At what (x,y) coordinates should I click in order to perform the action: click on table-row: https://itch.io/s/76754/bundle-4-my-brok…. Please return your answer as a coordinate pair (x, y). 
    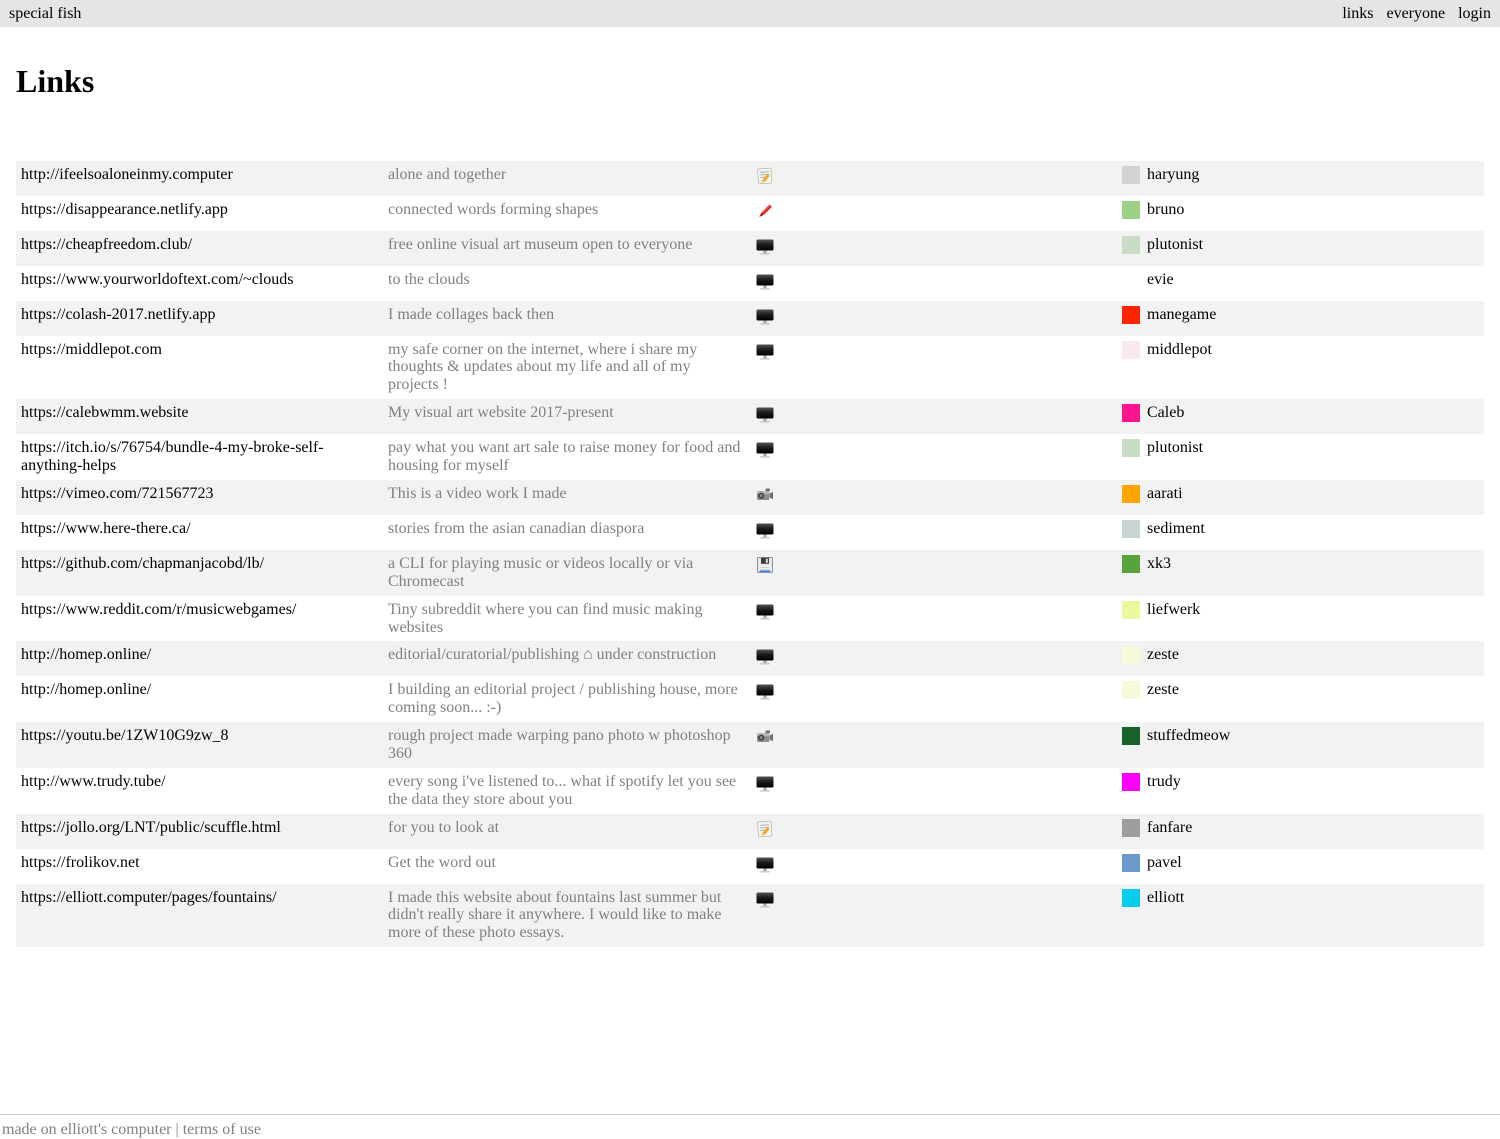
    Looking at the image, I should click on (750, 457).